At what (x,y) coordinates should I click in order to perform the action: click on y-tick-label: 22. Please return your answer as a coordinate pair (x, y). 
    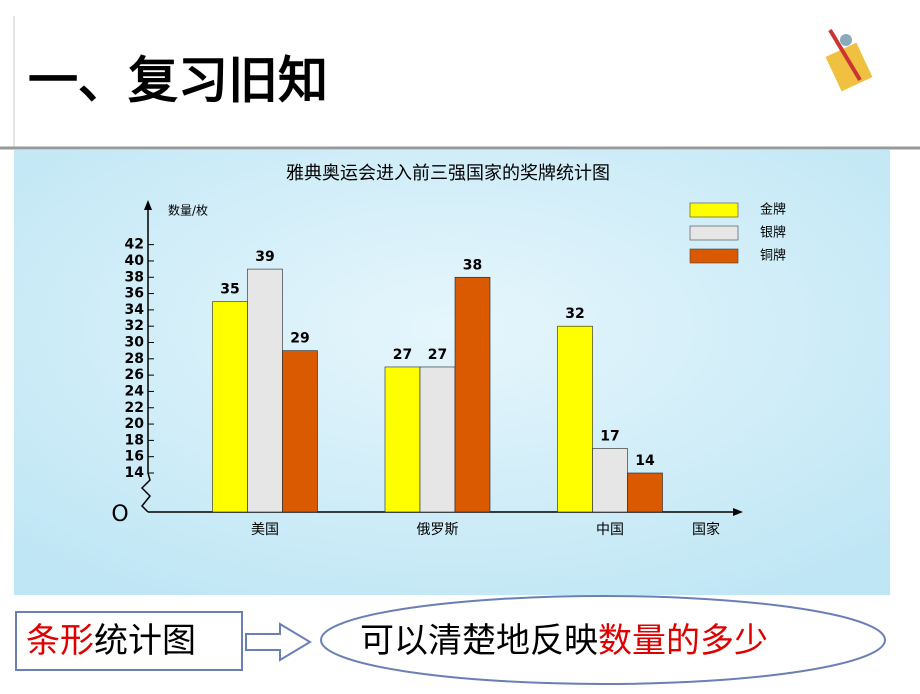
    Looking at the image, I should click on (134, 408).